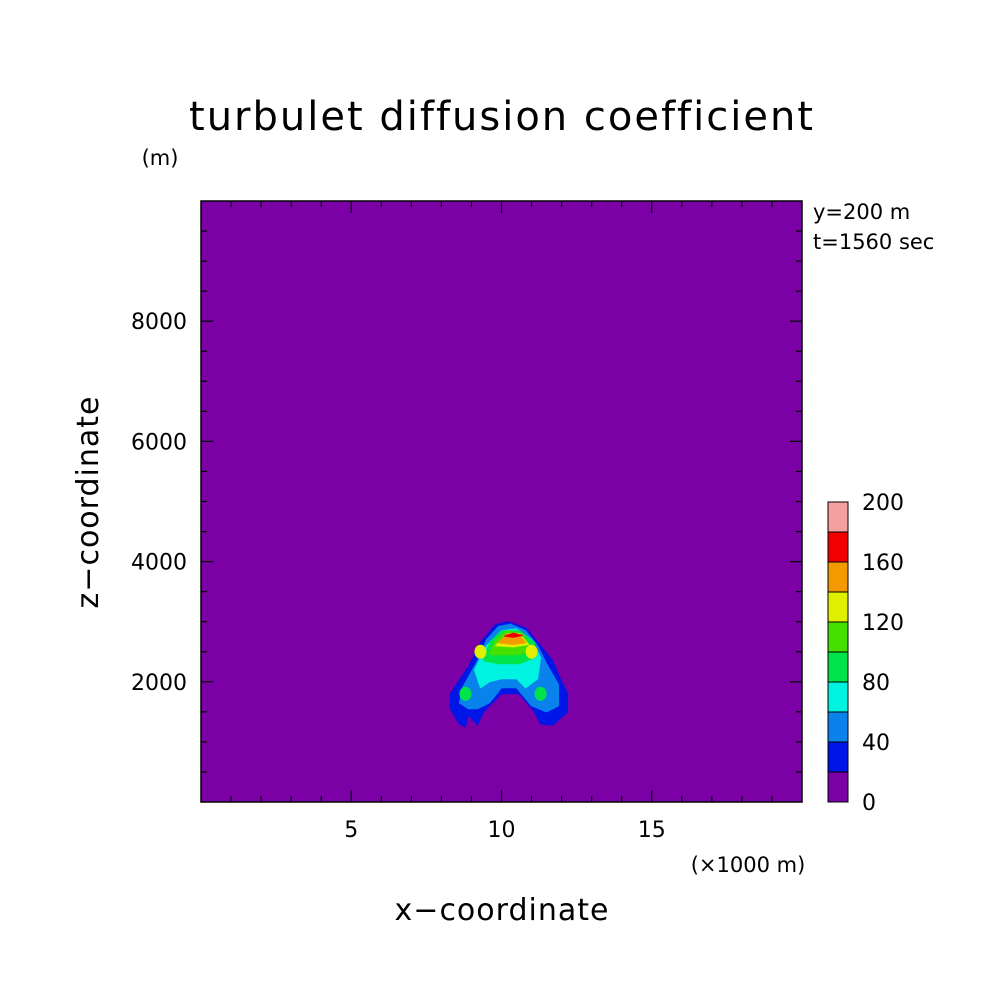 The height and width of the screenshot is (1004, 1004). What do you see at coordinates (159, 683) in the screenshot?
I see `y-tick-label: 2000` at bounding box center [159, 683].